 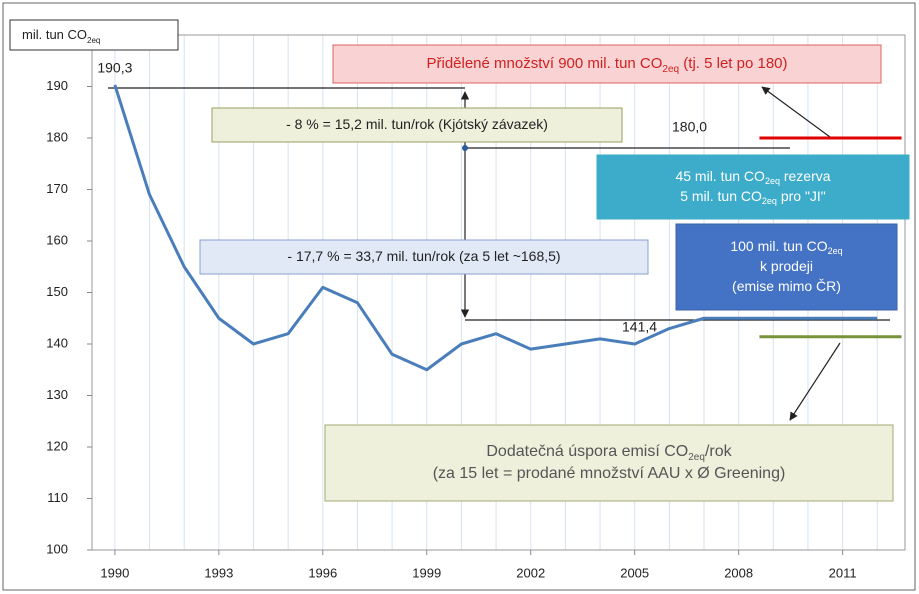 What do you see at coordinates (57, 548) in the screenshot?
I see `y-tick-label: 100` at bounding box center [57, 548].